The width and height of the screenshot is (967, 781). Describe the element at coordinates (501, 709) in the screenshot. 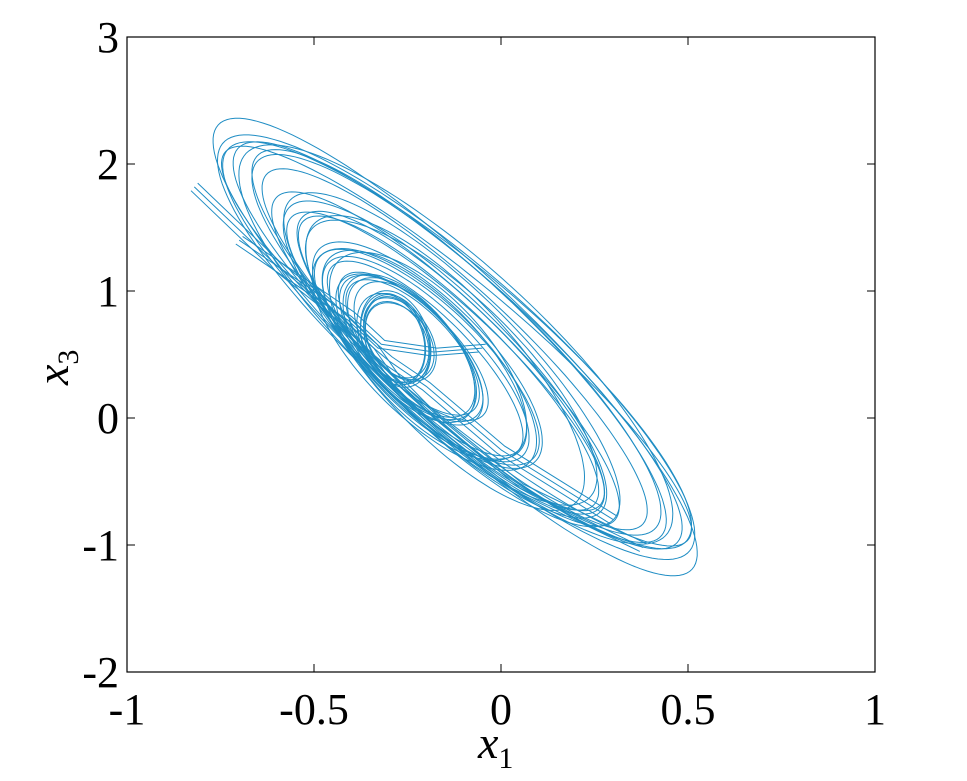

I see `x-tick-label: 0` at that location.